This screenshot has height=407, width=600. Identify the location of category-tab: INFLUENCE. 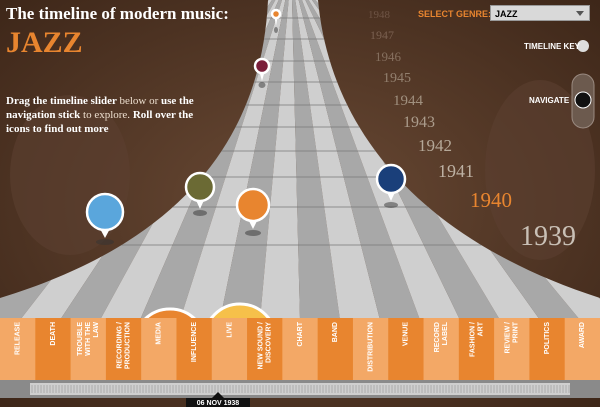
(194, 349).